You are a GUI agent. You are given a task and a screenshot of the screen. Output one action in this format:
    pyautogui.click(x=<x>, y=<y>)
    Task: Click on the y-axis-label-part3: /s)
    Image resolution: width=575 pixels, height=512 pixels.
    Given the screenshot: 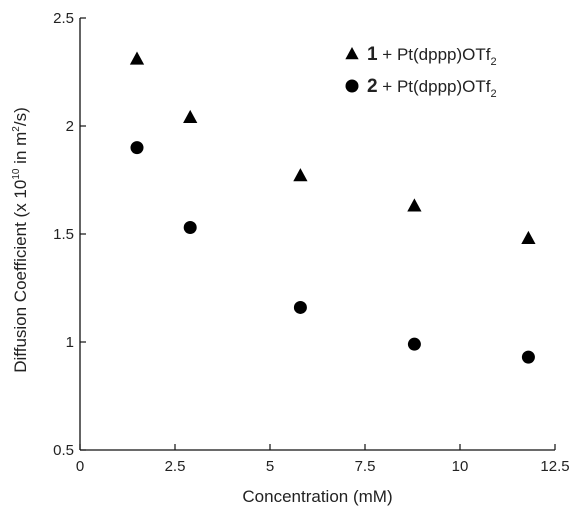 What is the action you would take?
    pyautogui.click(x=20, y=116)
    